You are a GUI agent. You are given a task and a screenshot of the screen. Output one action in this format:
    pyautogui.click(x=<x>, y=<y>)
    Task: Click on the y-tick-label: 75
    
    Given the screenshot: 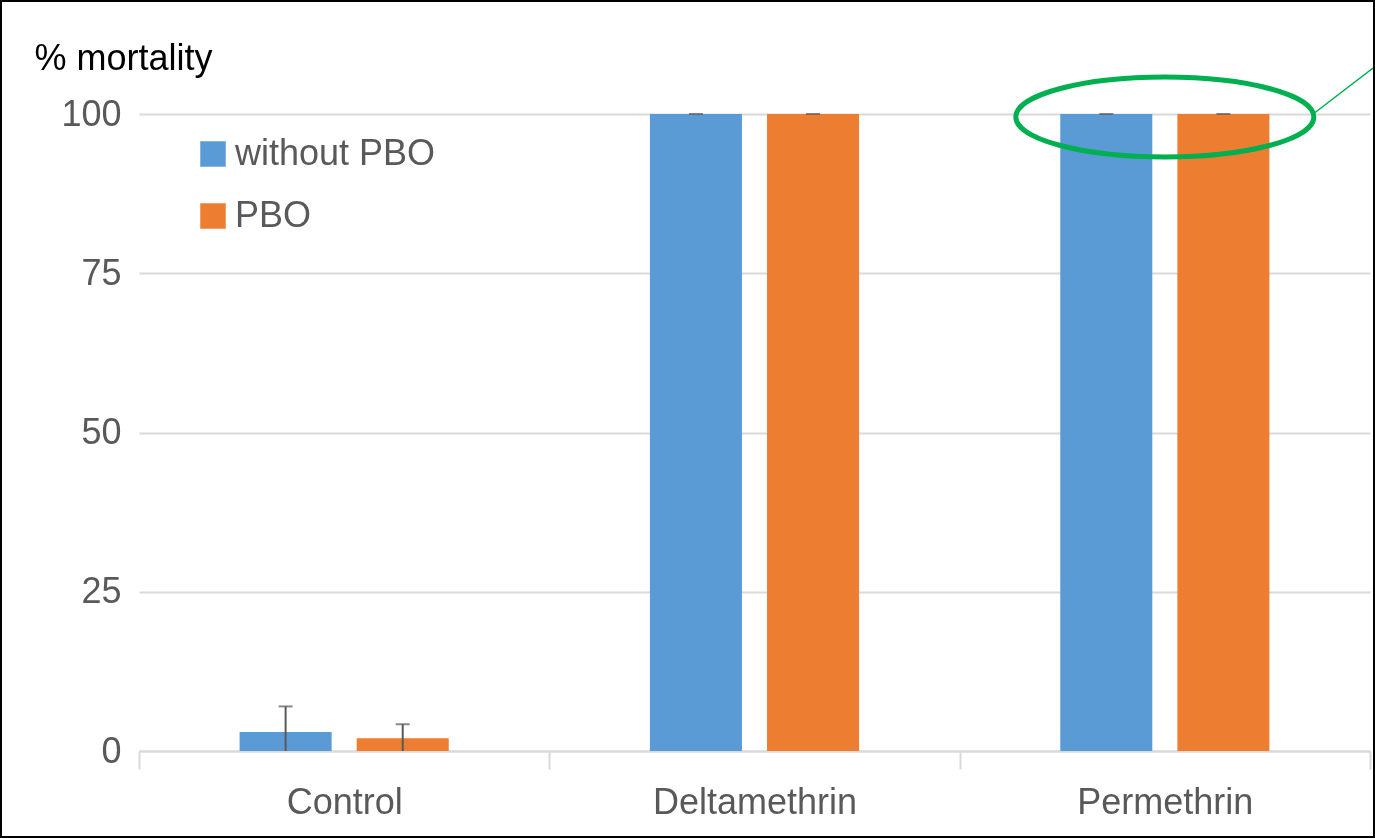 What is the action you would take?
    pyautogui.click(x=101, y=272)
    